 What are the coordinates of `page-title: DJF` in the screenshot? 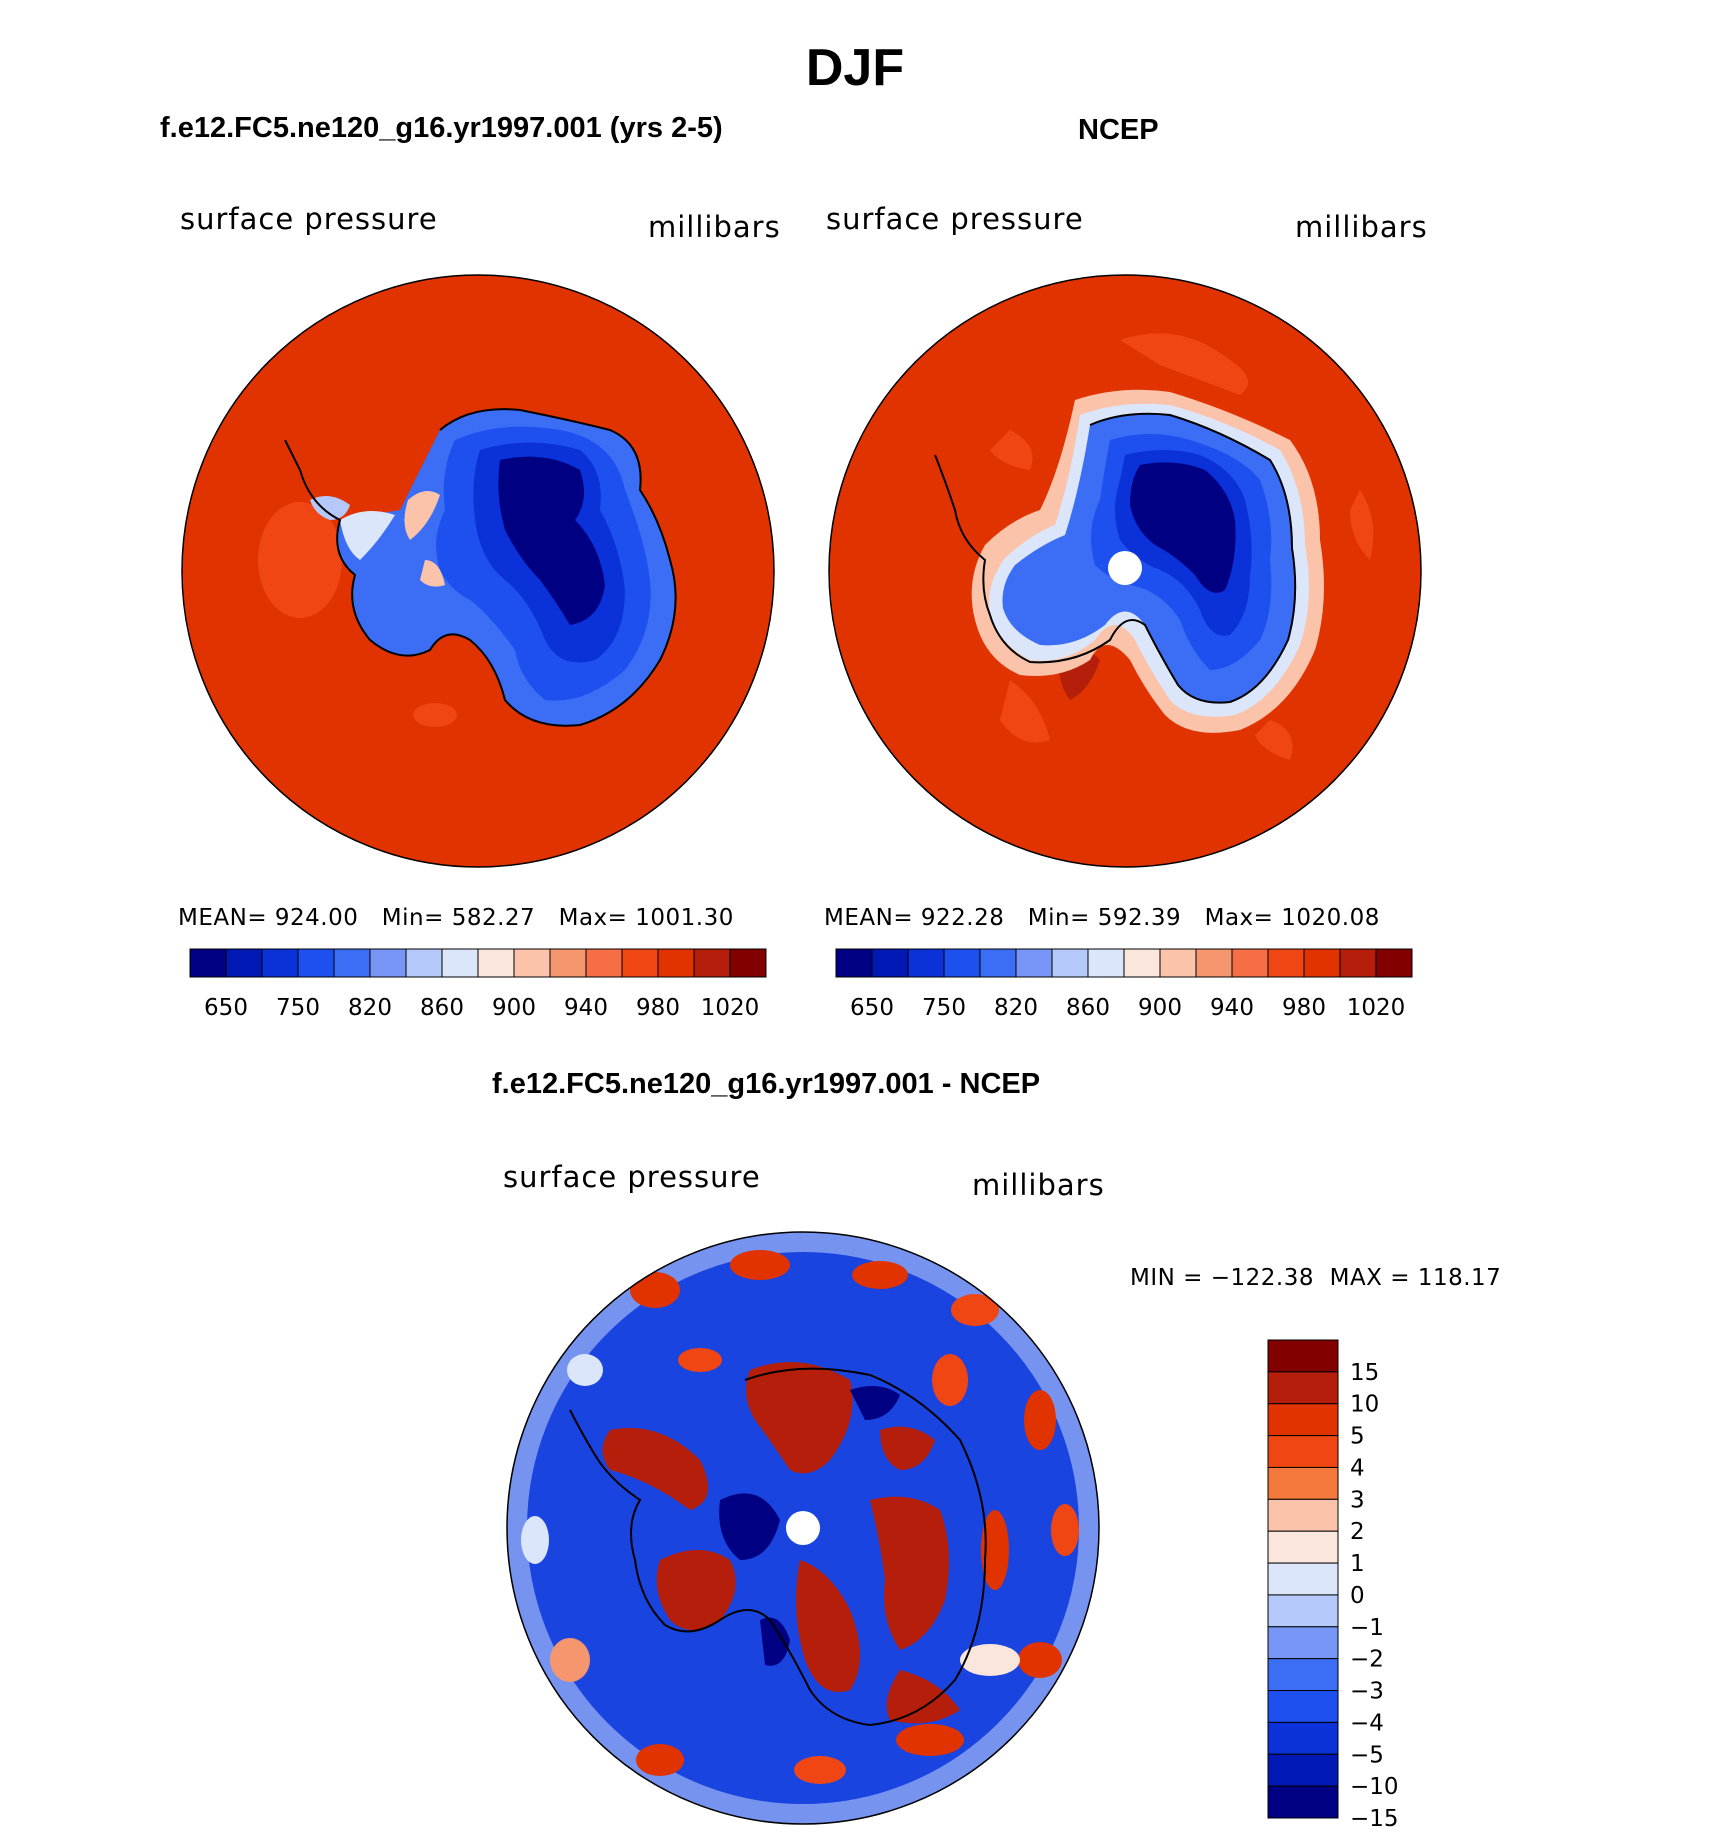 It's located at (855, 68).